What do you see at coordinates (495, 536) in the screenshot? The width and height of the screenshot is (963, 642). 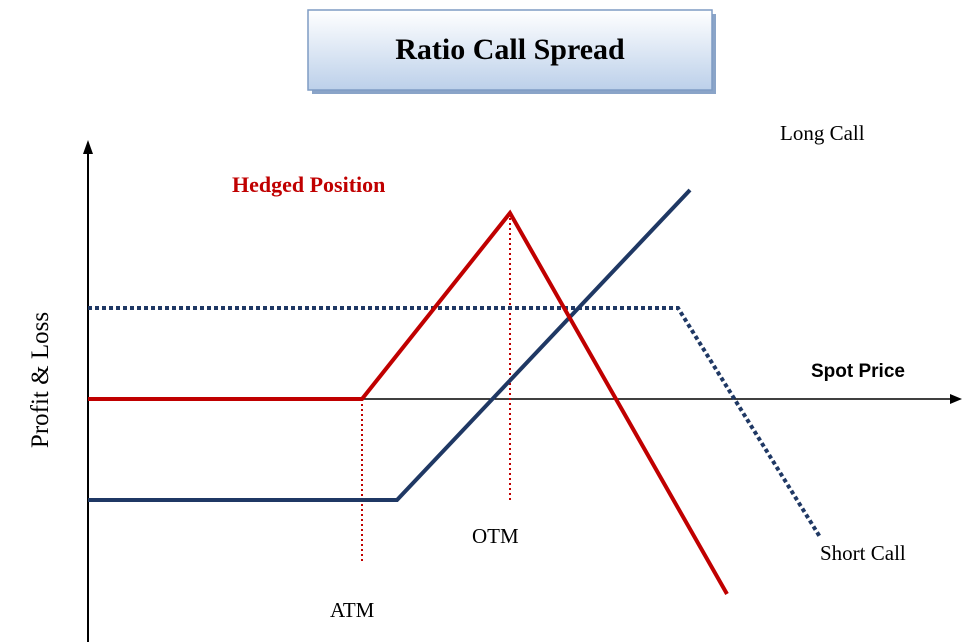 I see `otm-label: OTM` at bounding box center [495, 536].